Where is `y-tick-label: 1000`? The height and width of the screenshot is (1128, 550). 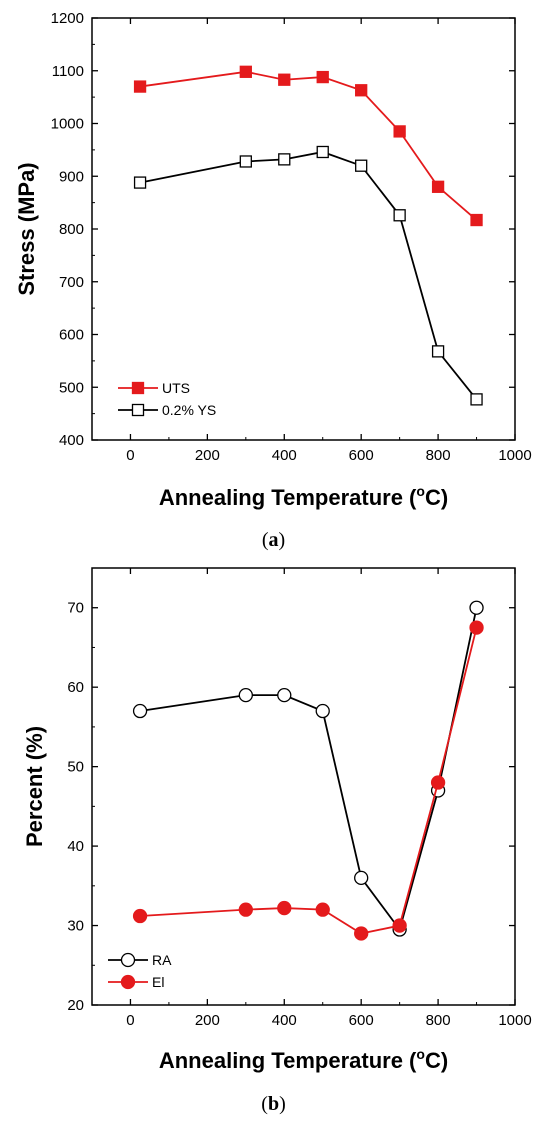
y-tick-label: 1000 is located at coordinates (67, 124).